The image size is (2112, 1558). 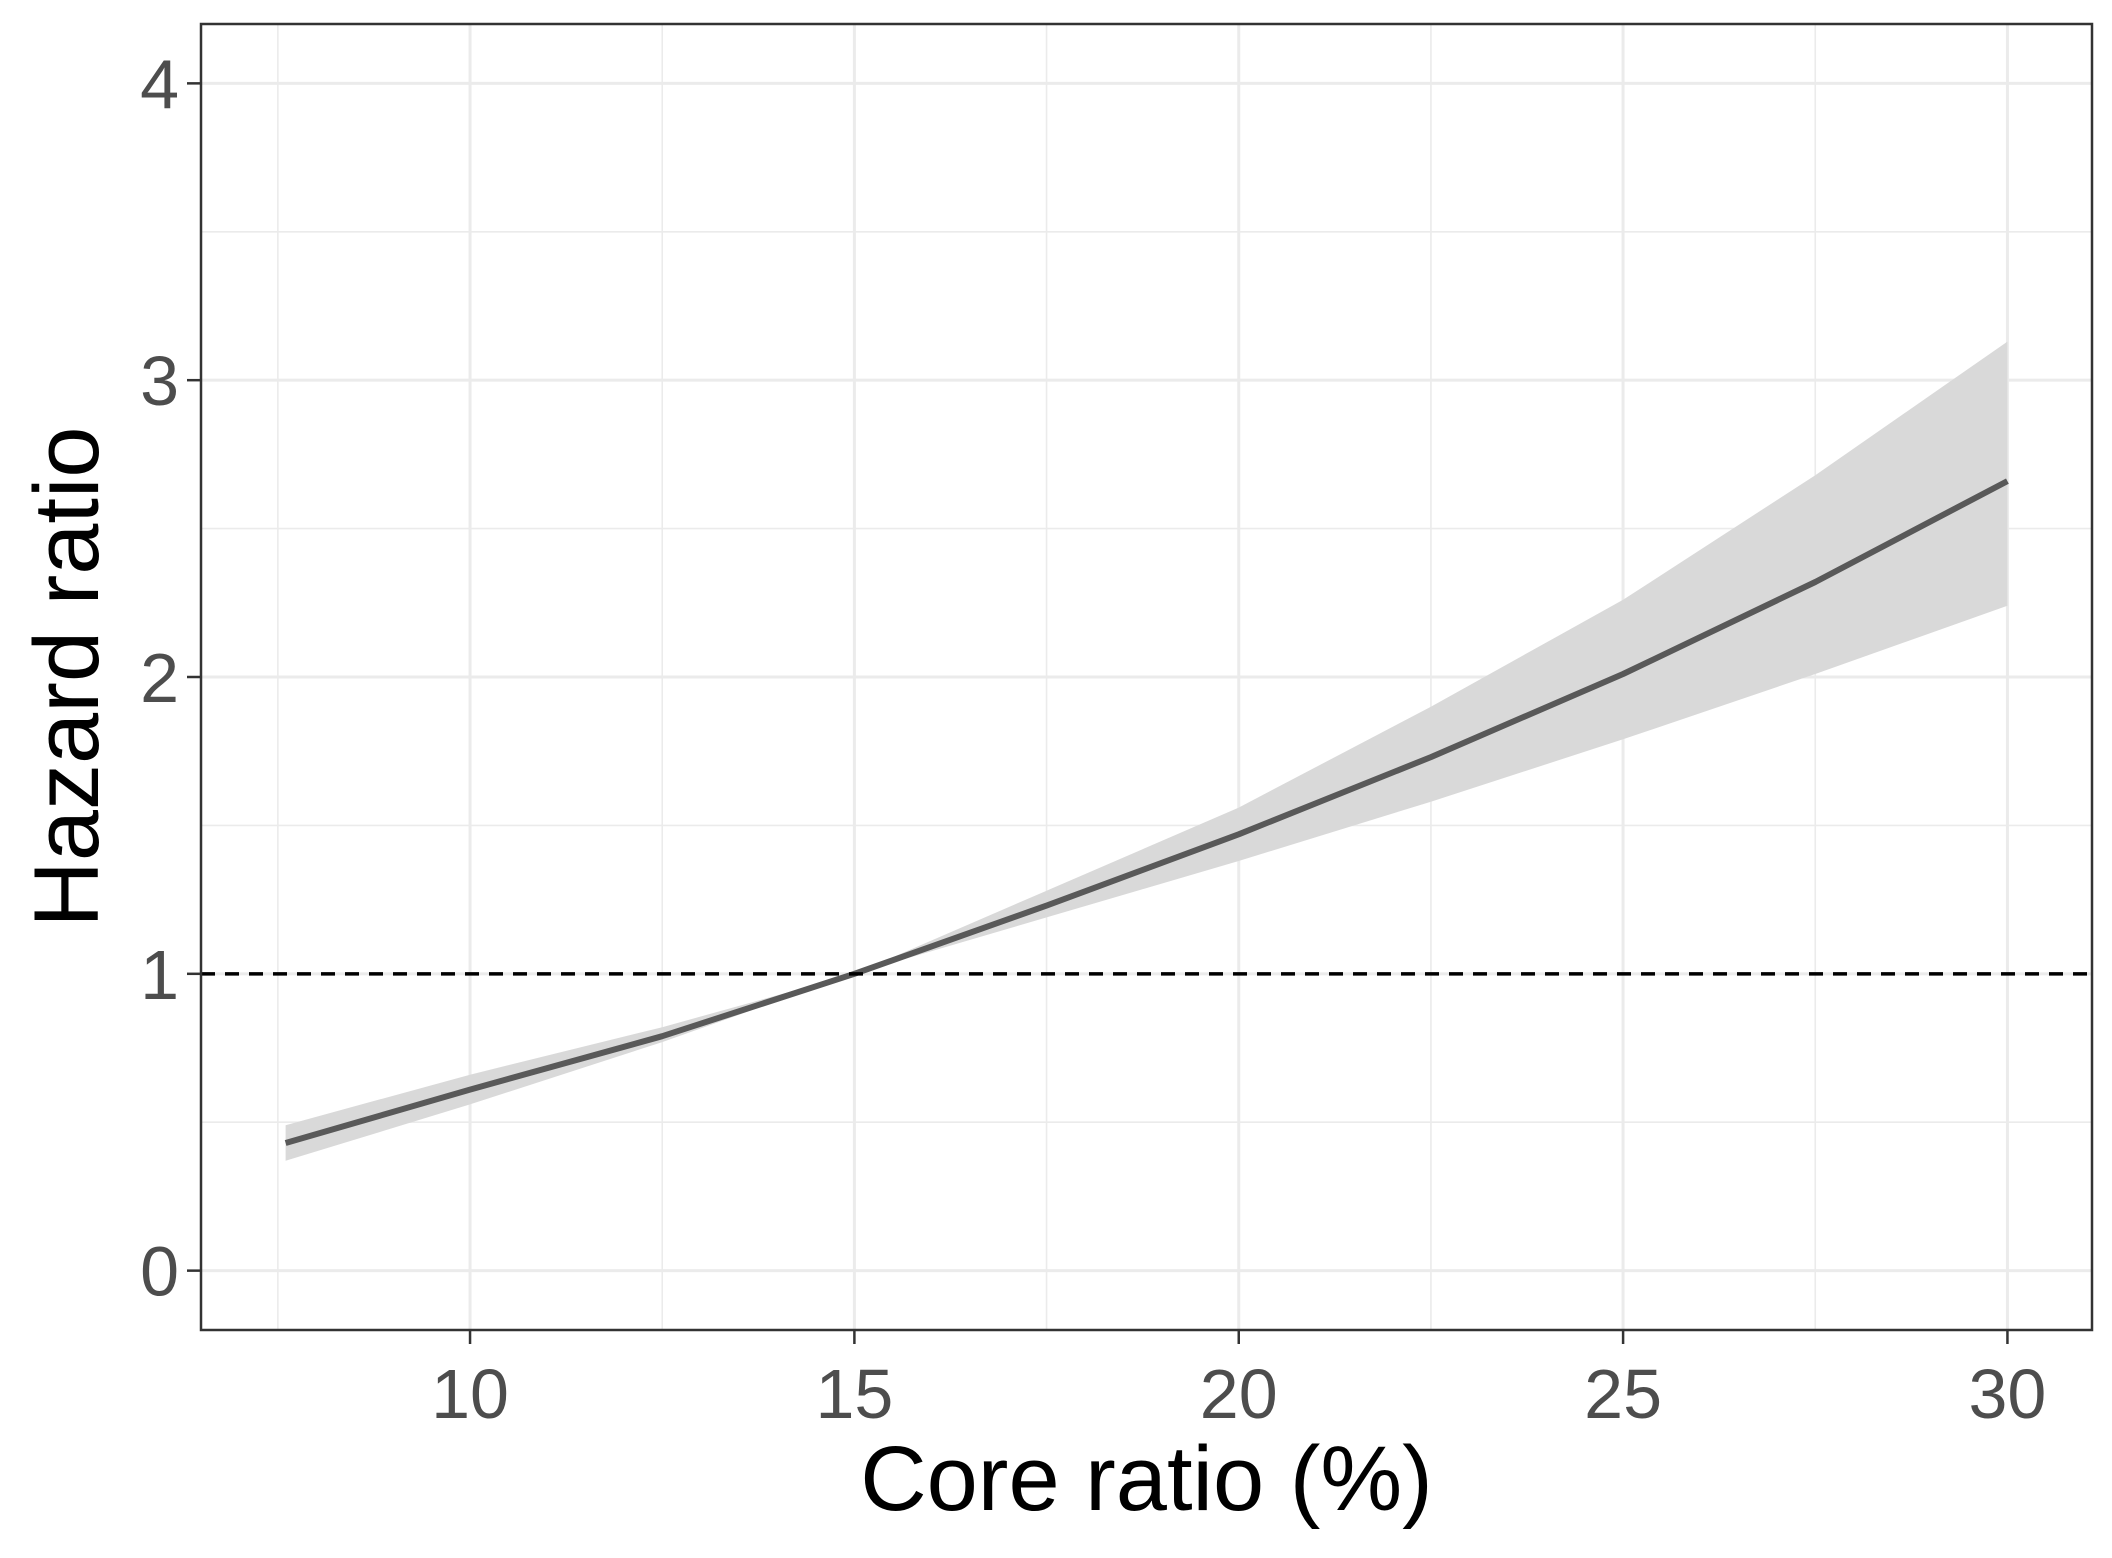 What do you see at coordinates (159, 84) in the screenshot?
I see `y-tick-label: 4` at bounding box center [159, 84].